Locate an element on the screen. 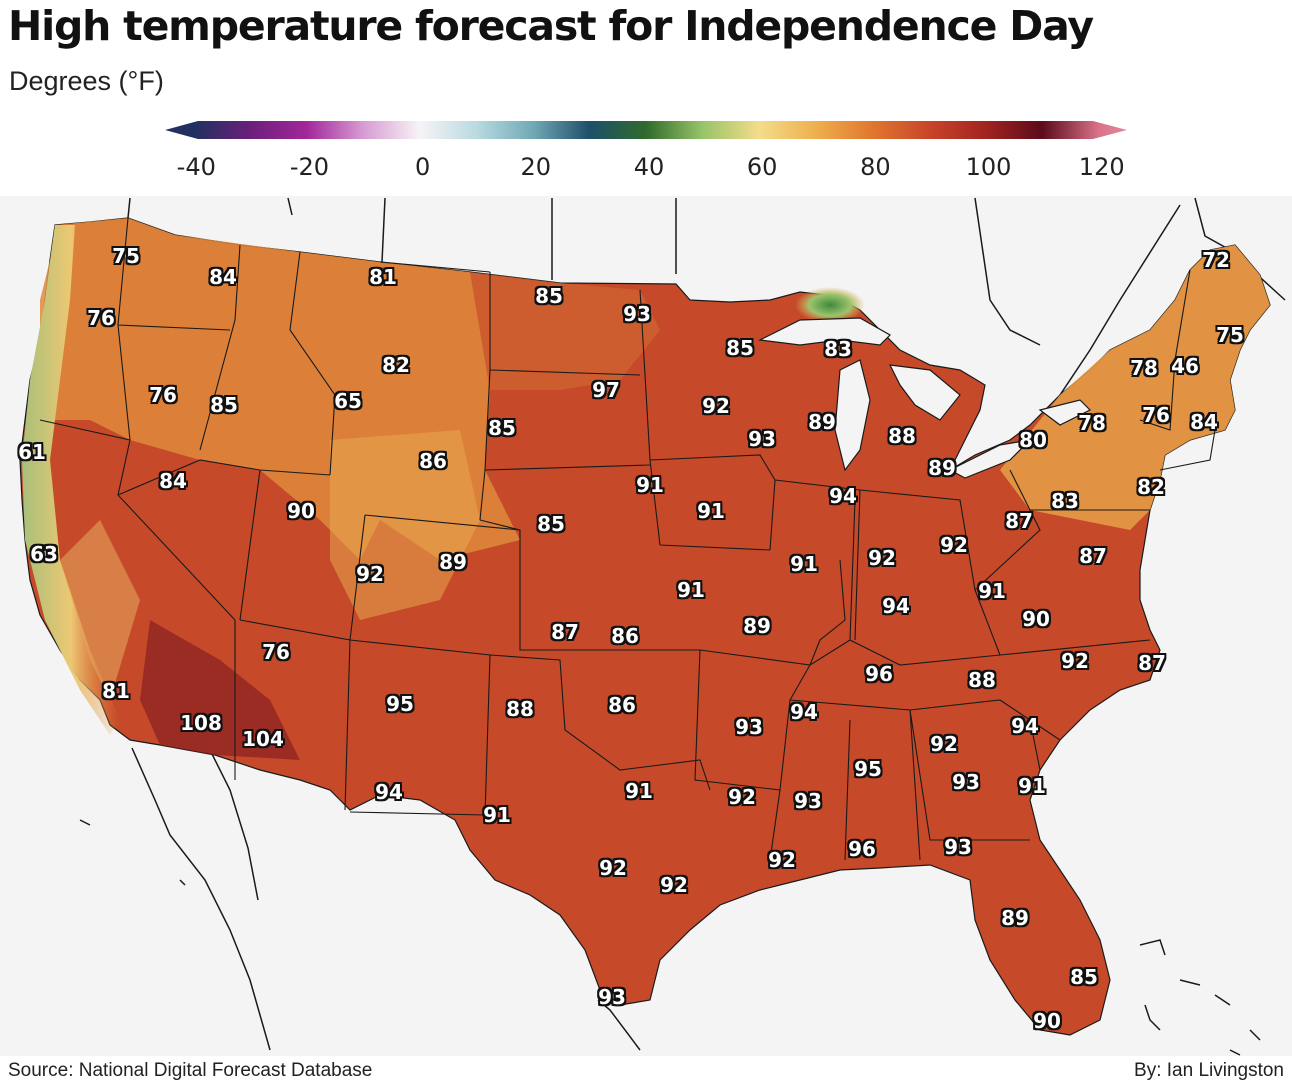 This screenshot has height=1089, width=1292. coastal-california-shade is located at coordinates (100, 610).